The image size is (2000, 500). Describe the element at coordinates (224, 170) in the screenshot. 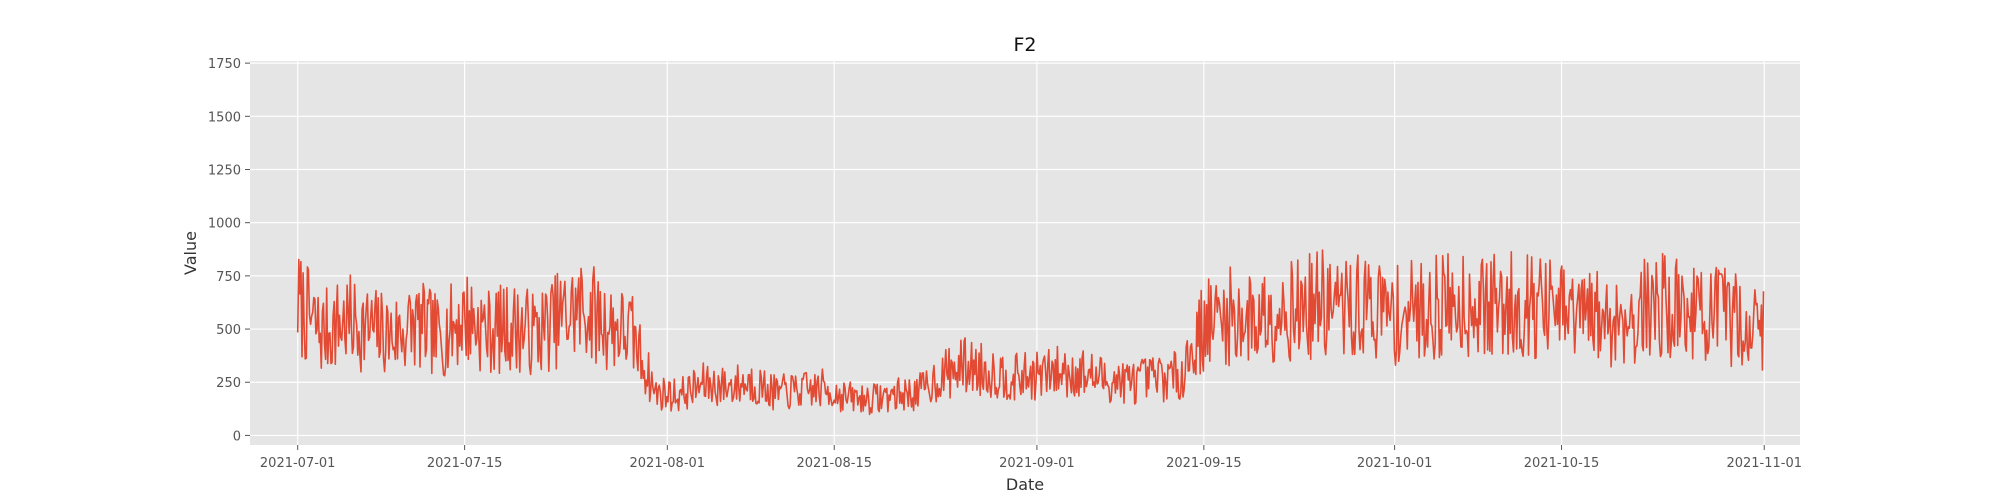

I see `y-tick-label: 1250` at that location.